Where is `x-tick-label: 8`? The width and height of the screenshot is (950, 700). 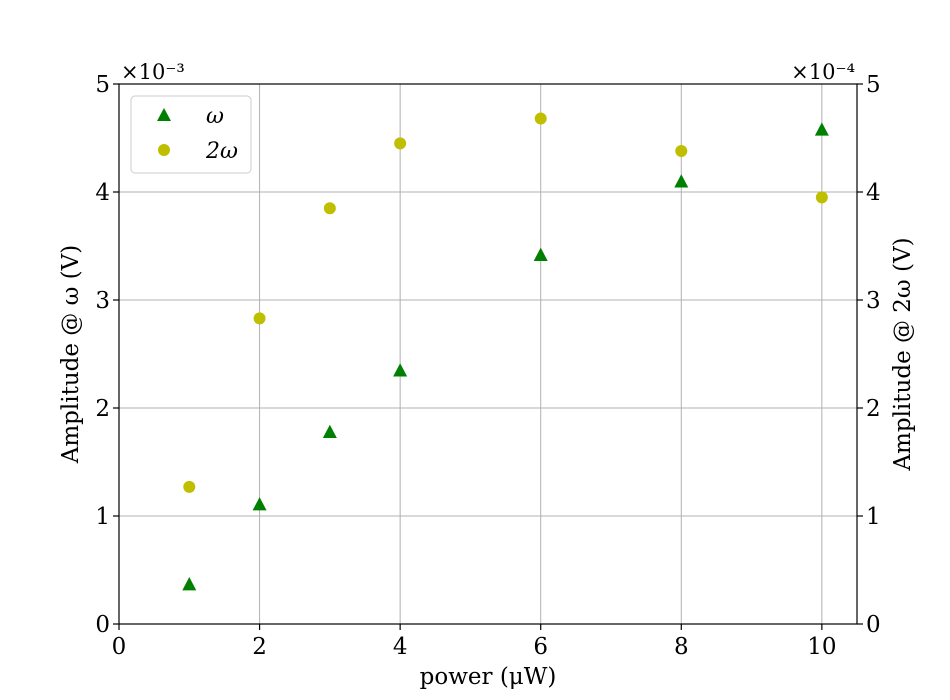 x-tick-label: 8 is located at coordinates (681, 647).